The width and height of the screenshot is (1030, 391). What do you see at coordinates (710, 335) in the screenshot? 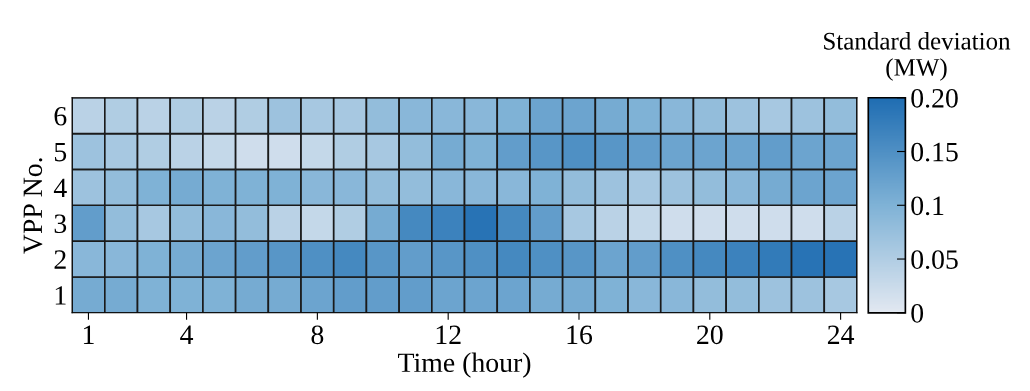
I see `x-tick-label: 20` at bounding box center [710, 335].